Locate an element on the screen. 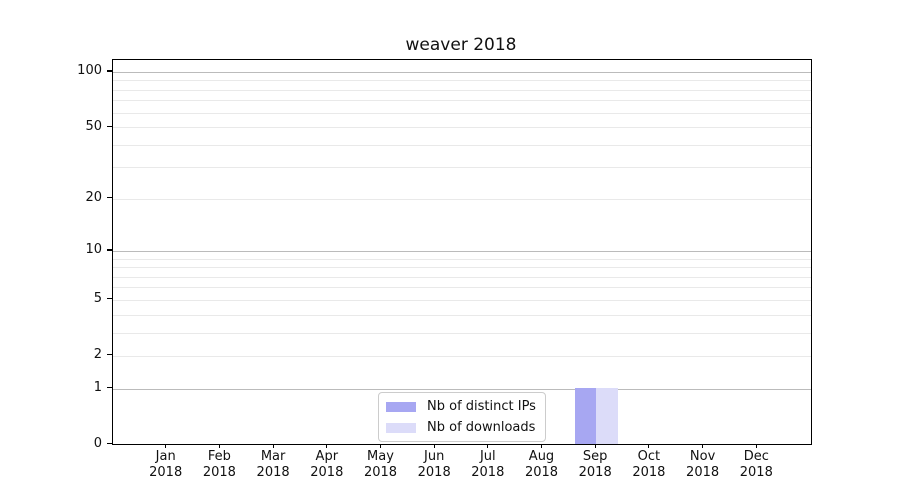 The height and width of the screenshot is (500, 900). y-tick-label: 2 is located at coordinates (97, 355).